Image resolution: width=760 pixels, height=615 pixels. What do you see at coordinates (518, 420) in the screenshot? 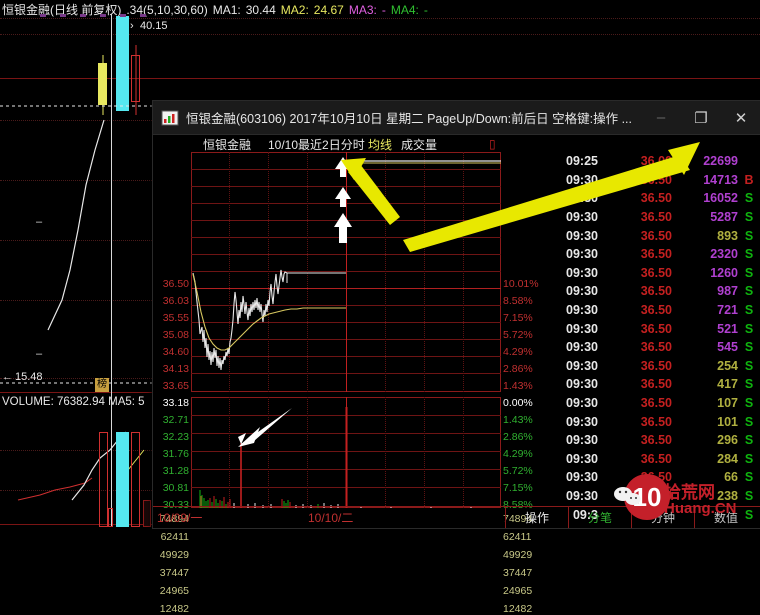
I see `pct-tick: 1.43%` at bounding box center [518, 420].